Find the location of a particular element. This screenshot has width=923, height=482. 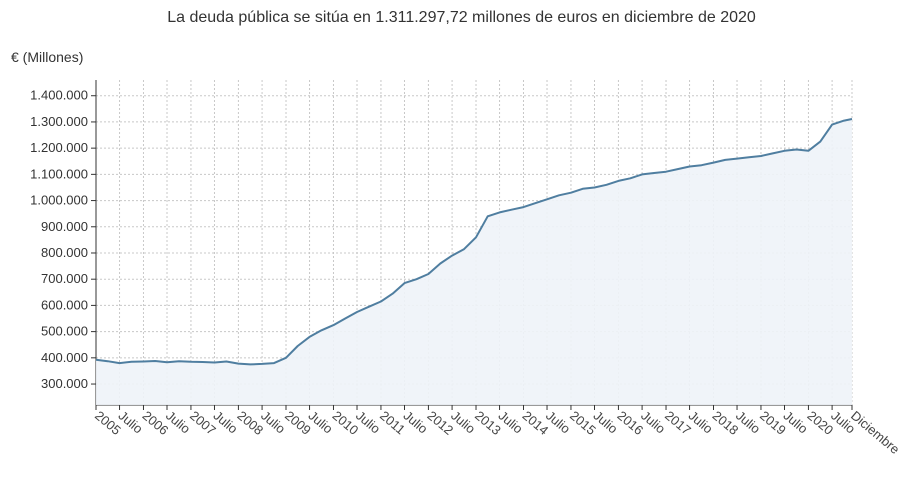

x-tick-label: 2011 is located at coordinates (392, 422).